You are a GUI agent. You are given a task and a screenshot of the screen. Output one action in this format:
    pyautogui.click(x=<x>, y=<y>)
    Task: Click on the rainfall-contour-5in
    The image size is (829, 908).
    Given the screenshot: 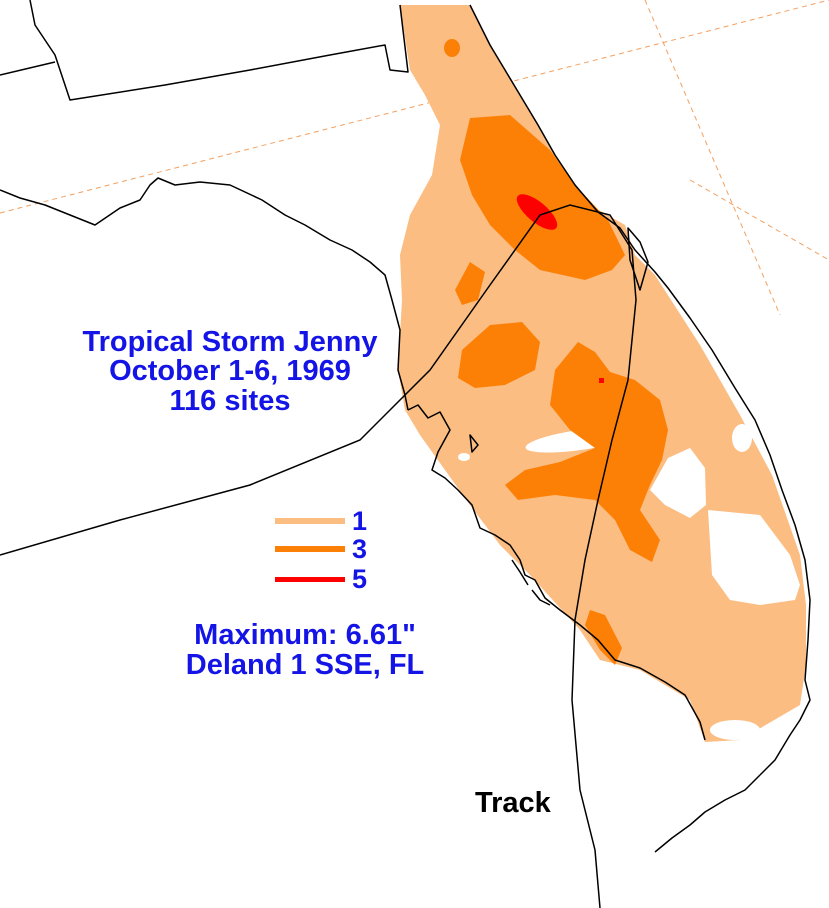 What is the action you would take?
    pyautogui.click(x=560, y=288)
    